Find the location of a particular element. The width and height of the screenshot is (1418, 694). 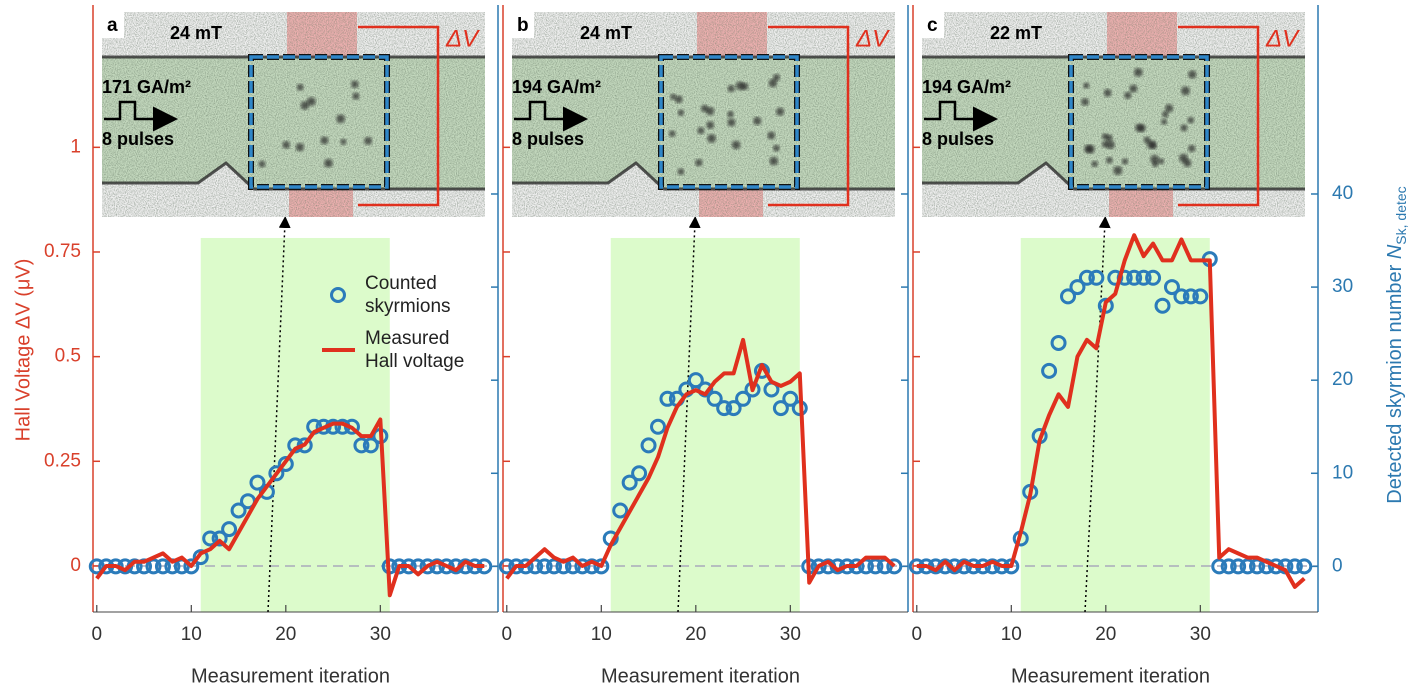

y-tick-label: 0.75 is located at coordinates (62, 251).